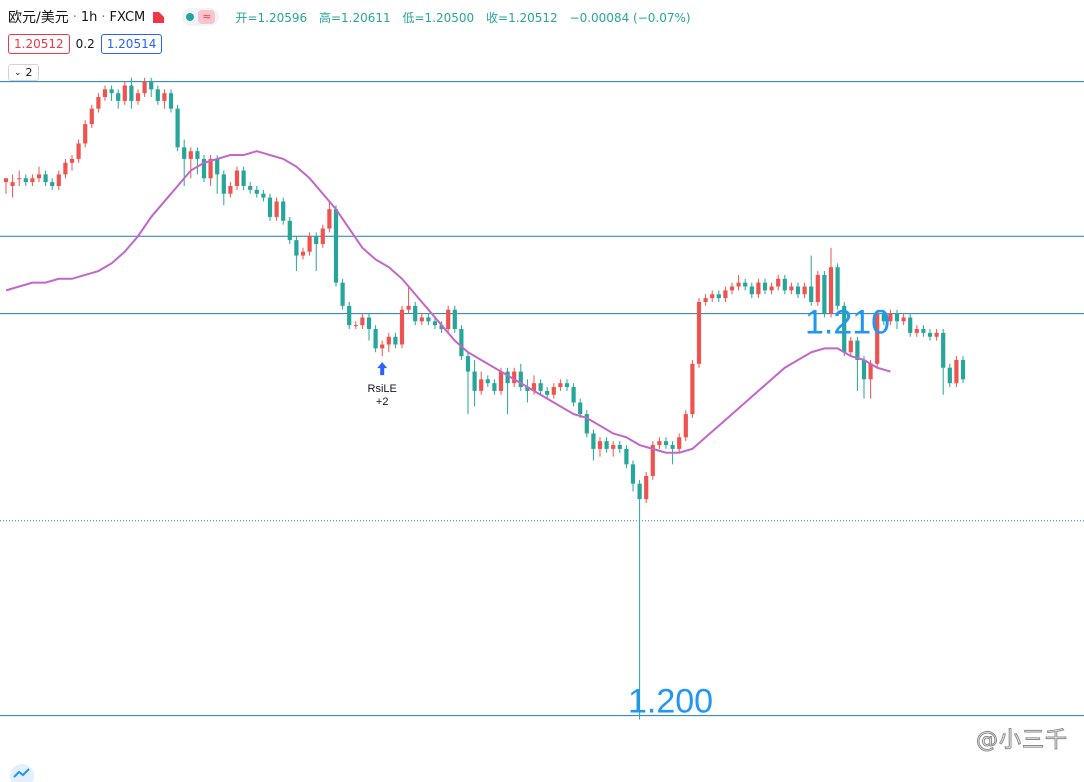 The height and width of the screenshot is (782, 1084). I want to click on level-labels: 1.210 1.200, so click(759, 512).